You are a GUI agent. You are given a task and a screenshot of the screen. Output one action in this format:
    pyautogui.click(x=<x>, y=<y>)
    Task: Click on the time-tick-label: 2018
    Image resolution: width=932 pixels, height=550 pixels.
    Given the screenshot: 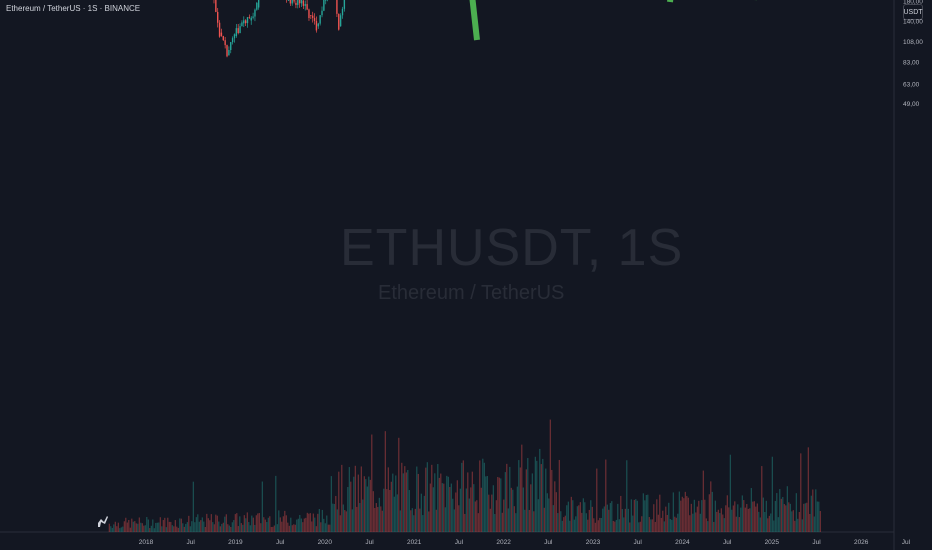 What is the action you would take?
    pyautogui.click(x=146, y=542)
    